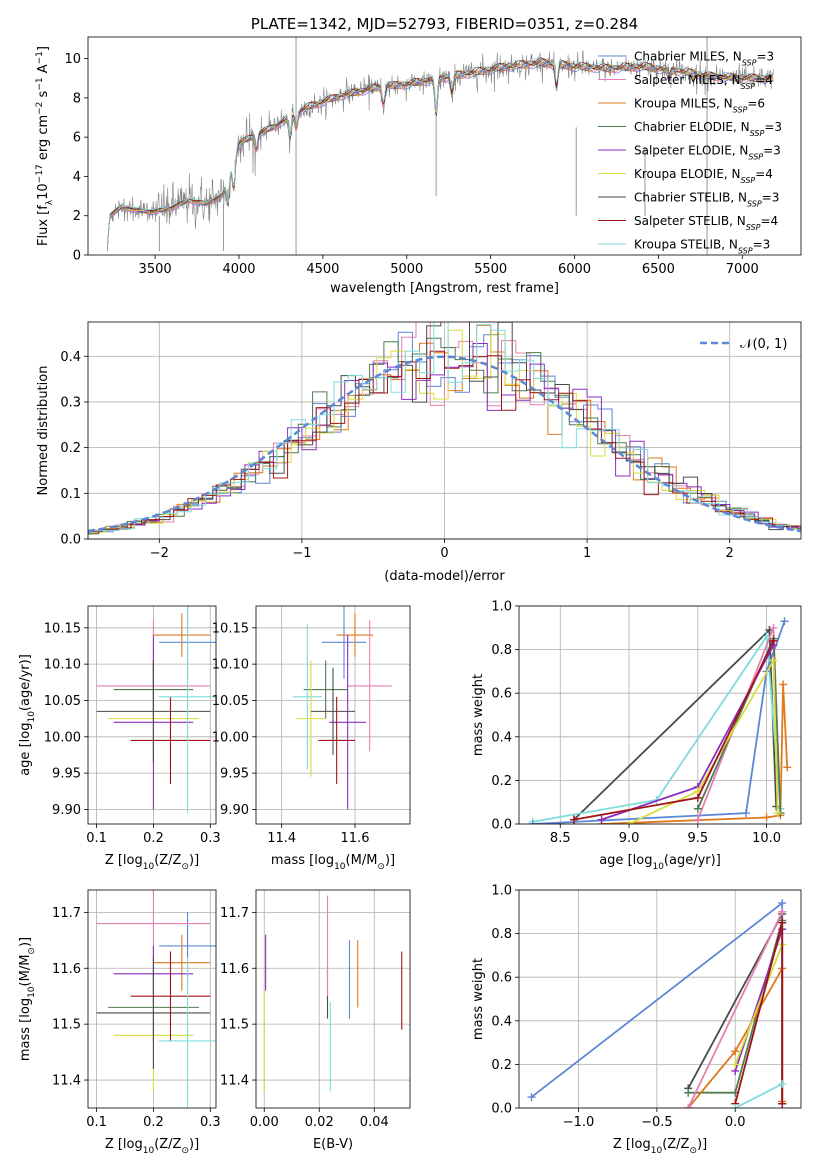 This screenshot has height=1170, width=819. I want to click on errorbar-chabrier_miles, so click(344, 642).